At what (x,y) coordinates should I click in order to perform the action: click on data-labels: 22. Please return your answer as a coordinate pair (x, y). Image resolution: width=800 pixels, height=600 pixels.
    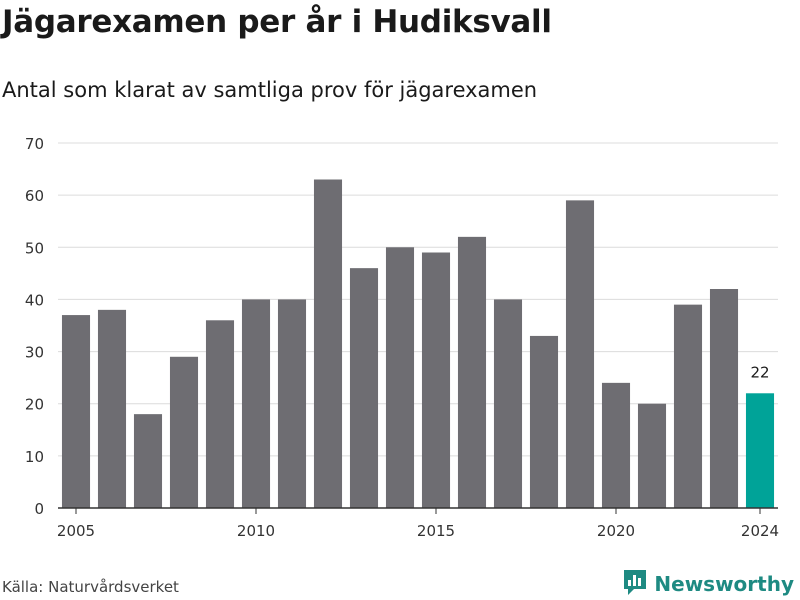
    Looking at the image, I should click on (759, 372).